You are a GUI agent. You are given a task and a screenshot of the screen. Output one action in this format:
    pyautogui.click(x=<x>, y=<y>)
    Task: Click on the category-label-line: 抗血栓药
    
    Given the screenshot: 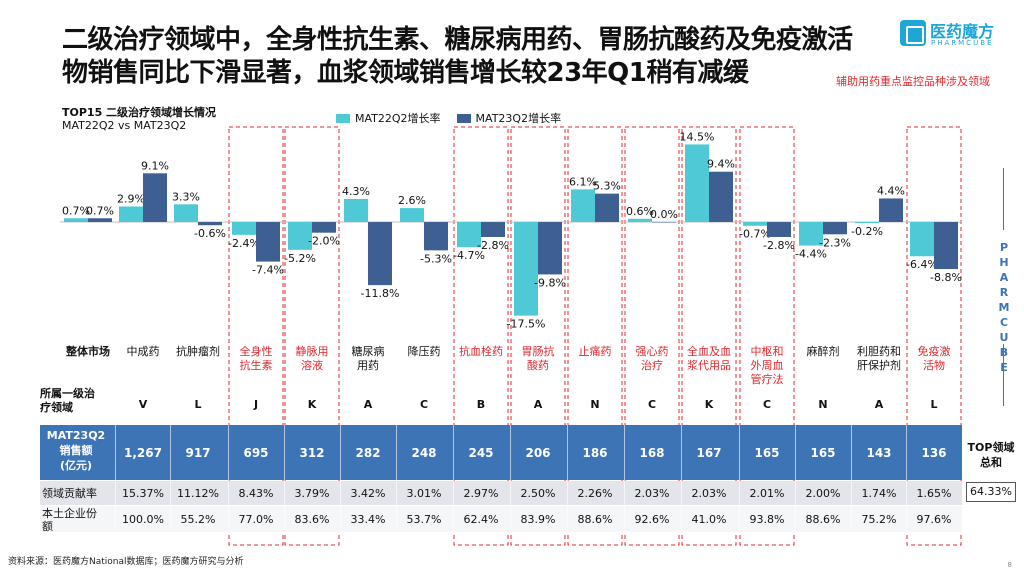 What is the action you would take?
    pyautogui.click(x=481, y=351)
    